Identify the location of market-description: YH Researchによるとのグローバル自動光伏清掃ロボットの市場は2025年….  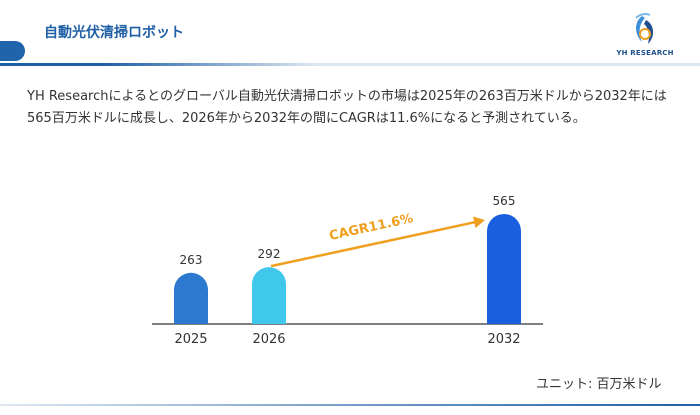
(347, 107).